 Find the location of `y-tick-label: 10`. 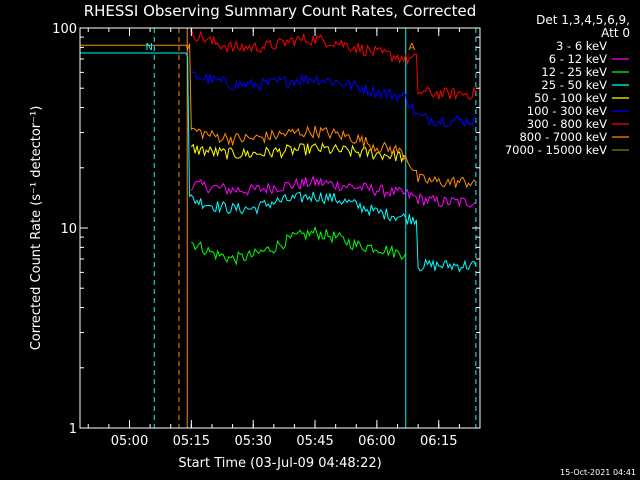

y-tick-label: 10 is located at coordinates (68, 229).